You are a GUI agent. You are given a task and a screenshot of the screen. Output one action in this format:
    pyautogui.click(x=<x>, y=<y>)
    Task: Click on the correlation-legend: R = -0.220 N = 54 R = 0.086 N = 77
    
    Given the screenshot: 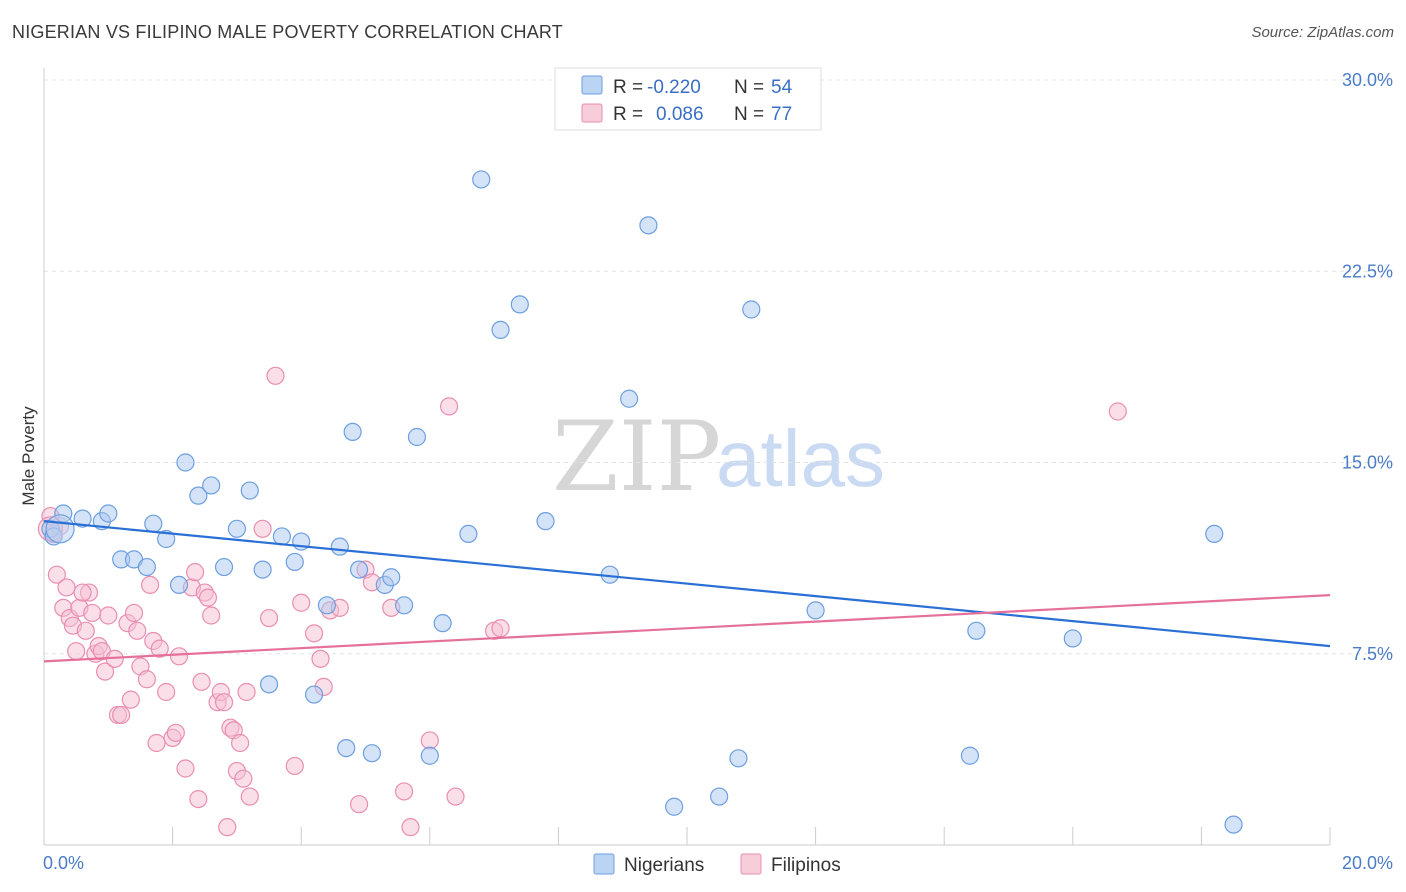 What is the action you would take?
    pyautogui.click(x=688, y=99)
    